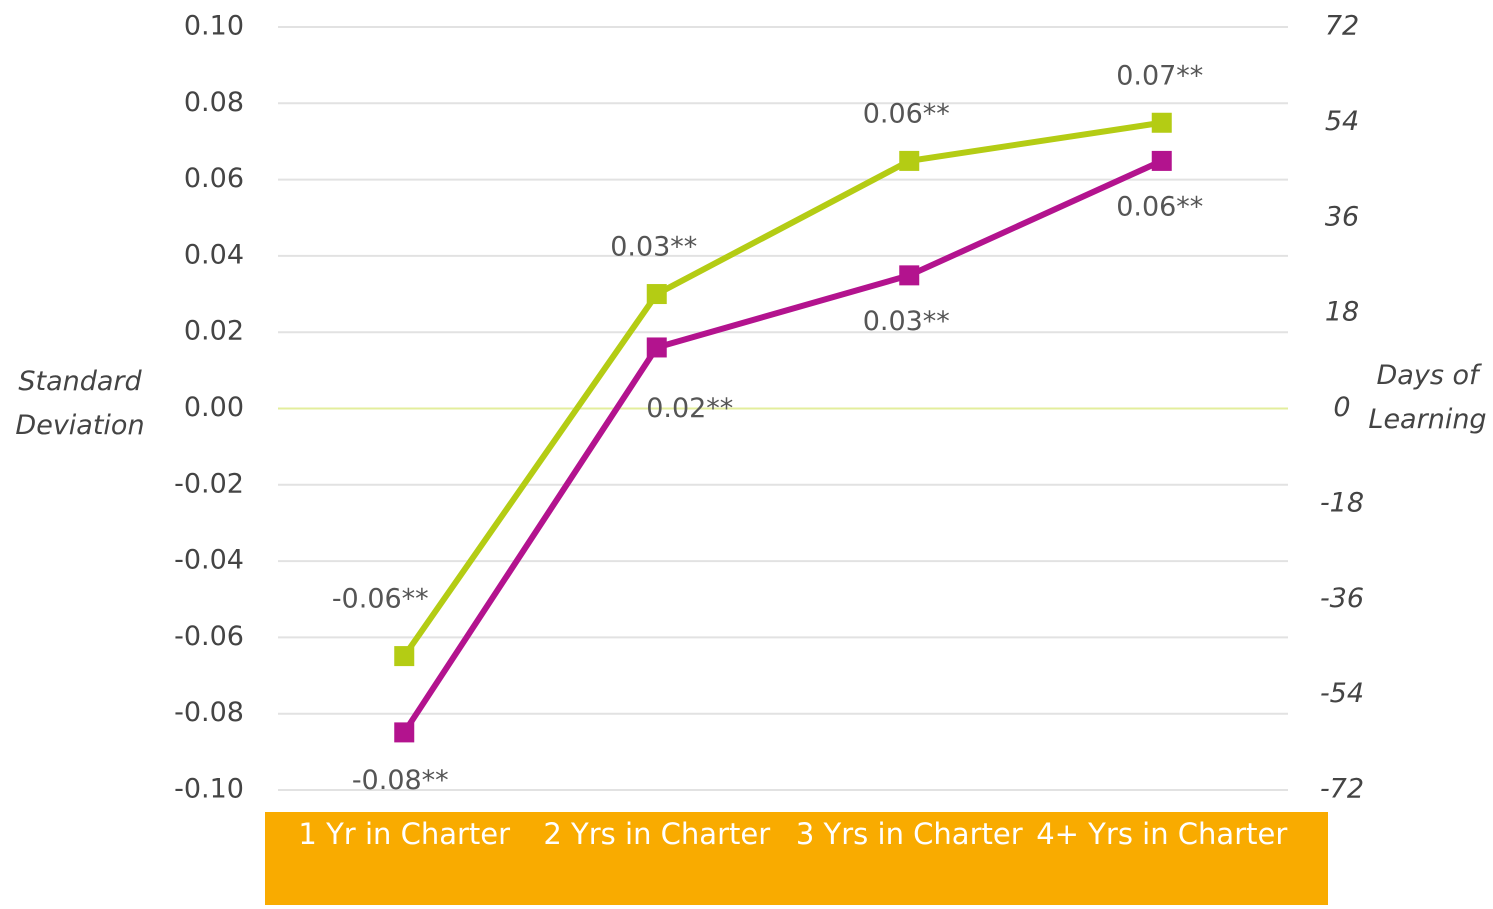  What do you see at coordinates (1342, 121) in the screenshot?
I see `y2-tick-label: 54` at bounding box center [1342, 121].